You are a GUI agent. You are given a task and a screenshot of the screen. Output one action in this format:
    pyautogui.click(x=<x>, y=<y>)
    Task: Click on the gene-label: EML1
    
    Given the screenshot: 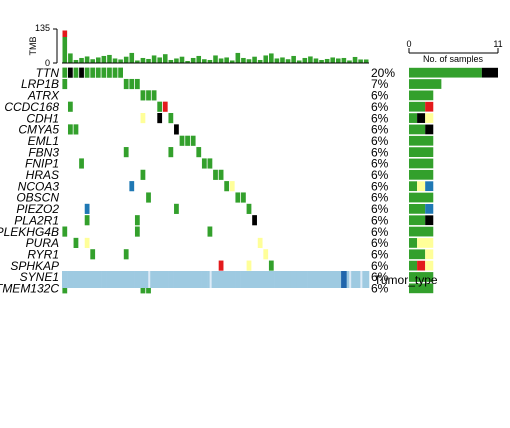 What is the action you would take?
    pyautogui.click(x=43, y=141)
    